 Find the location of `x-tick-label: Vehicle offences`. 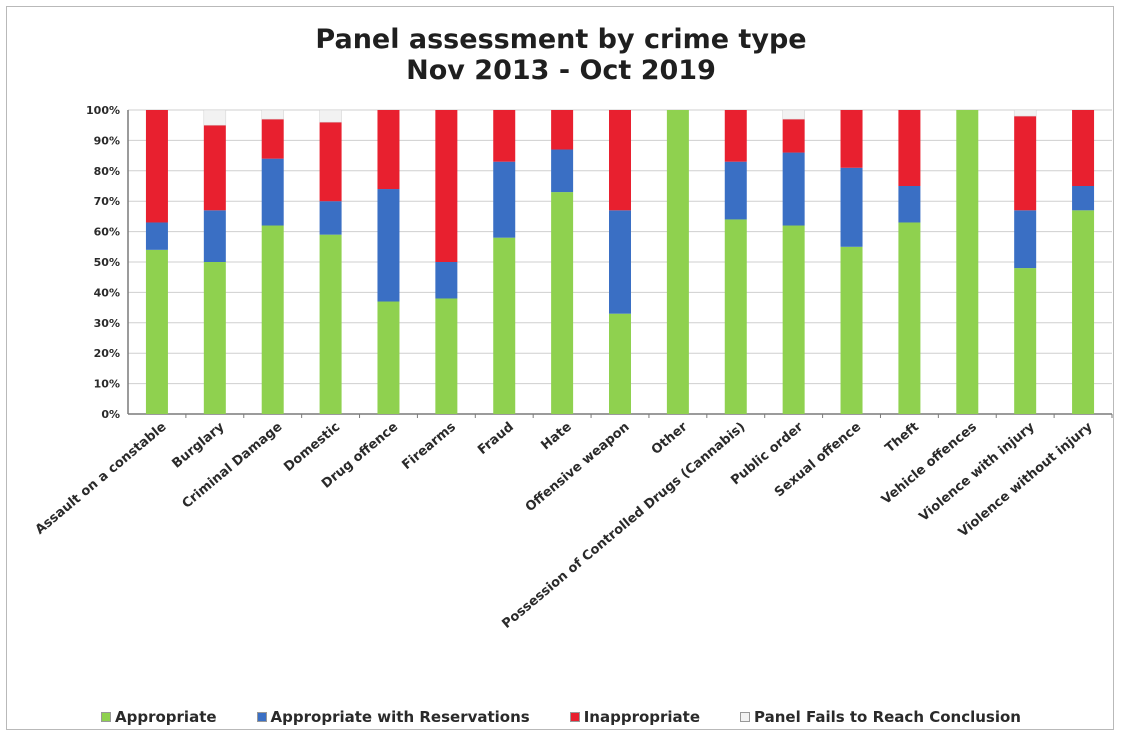

x-tick-label: Vehicle offences is located at coordinates (929, 463).